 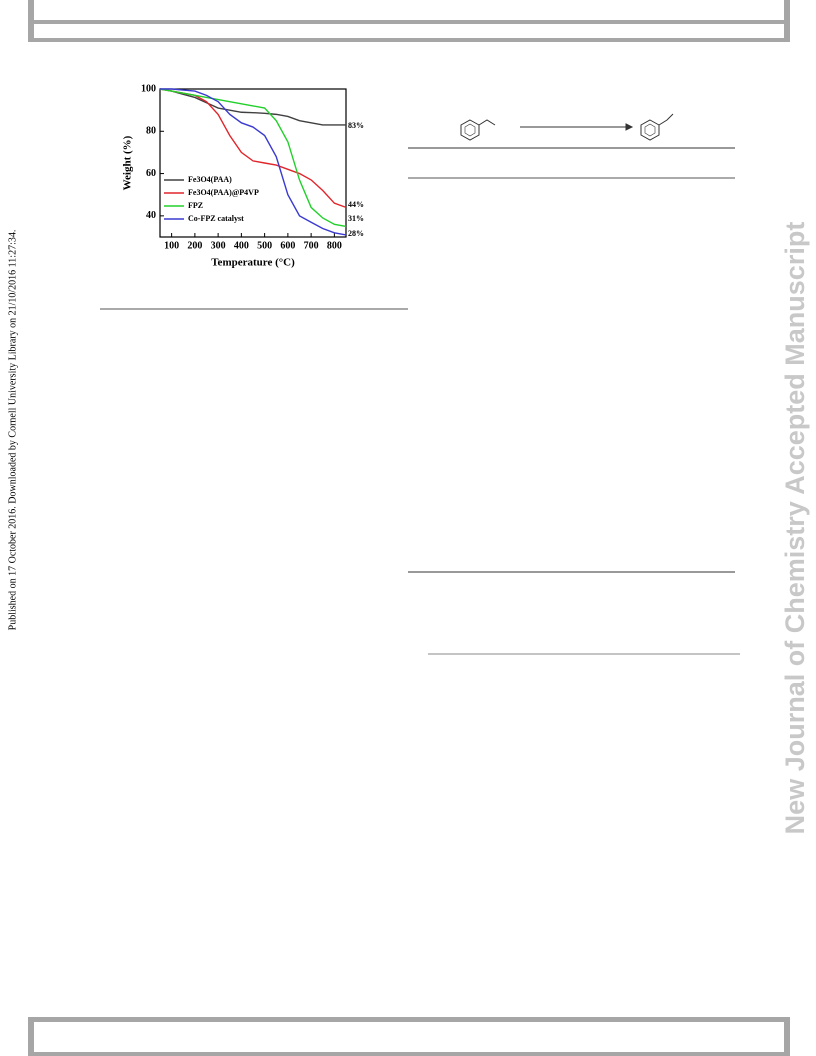 What do you see at coordinates (356, 125) in the screenshot?
I see `annotation: 83%` at bounding box center [356, 125].